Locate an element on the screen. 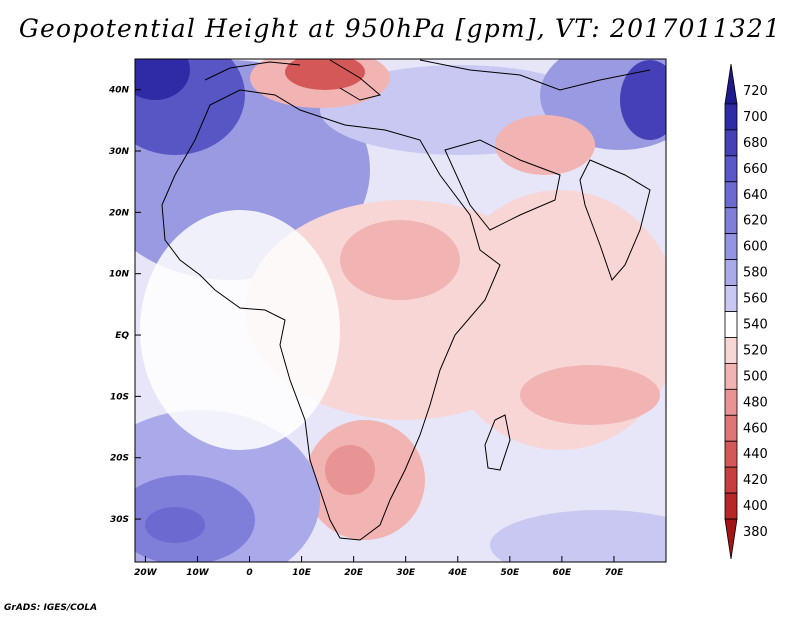  colorbar-label: 580 is located at coordinates (755, 273).